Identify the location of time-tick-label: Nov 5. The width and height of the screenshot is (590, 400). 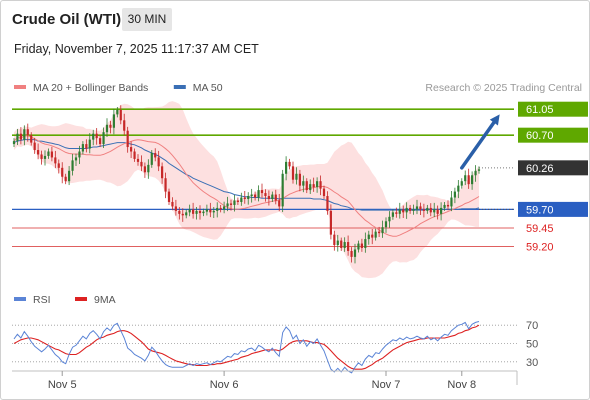
(62, 385).